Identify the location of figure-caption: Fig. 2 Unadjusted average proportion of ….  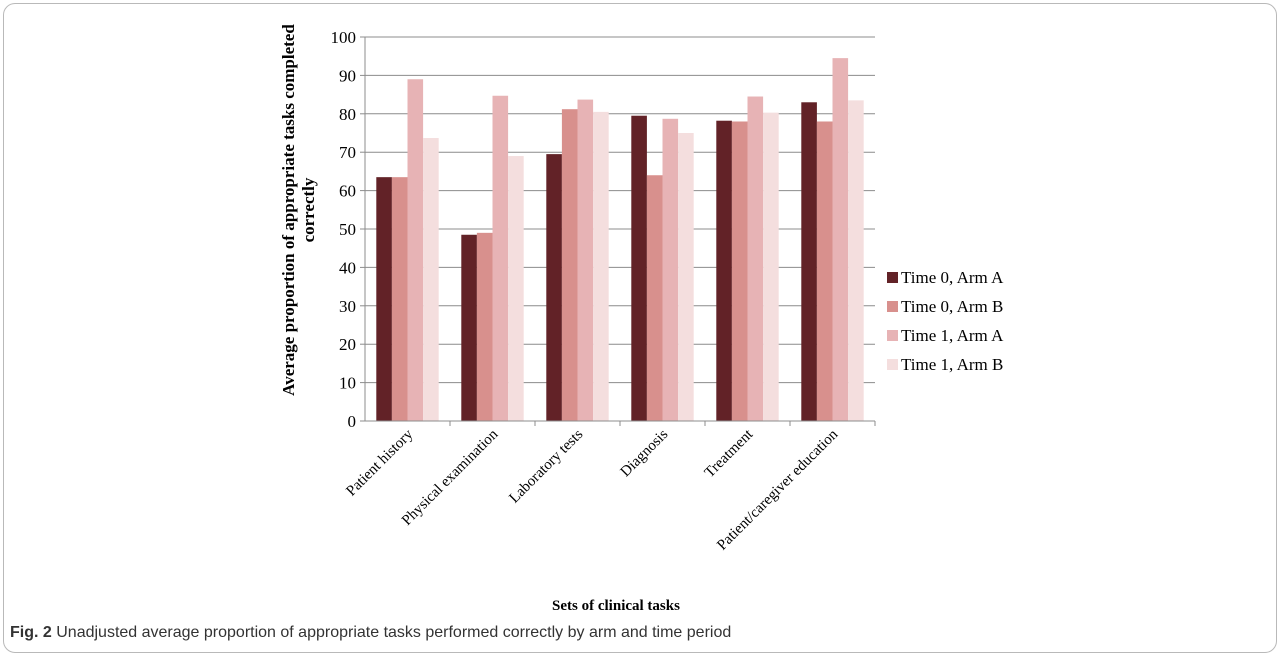
(370, 633).